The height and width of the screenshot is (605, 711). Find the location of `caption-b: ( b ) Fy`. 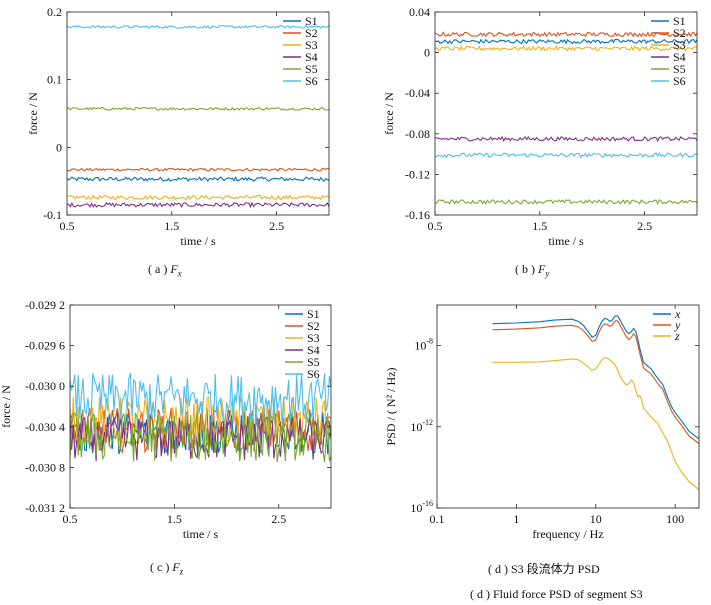

caption-b: ( b ) Fy is located at coordinates (532, 270).